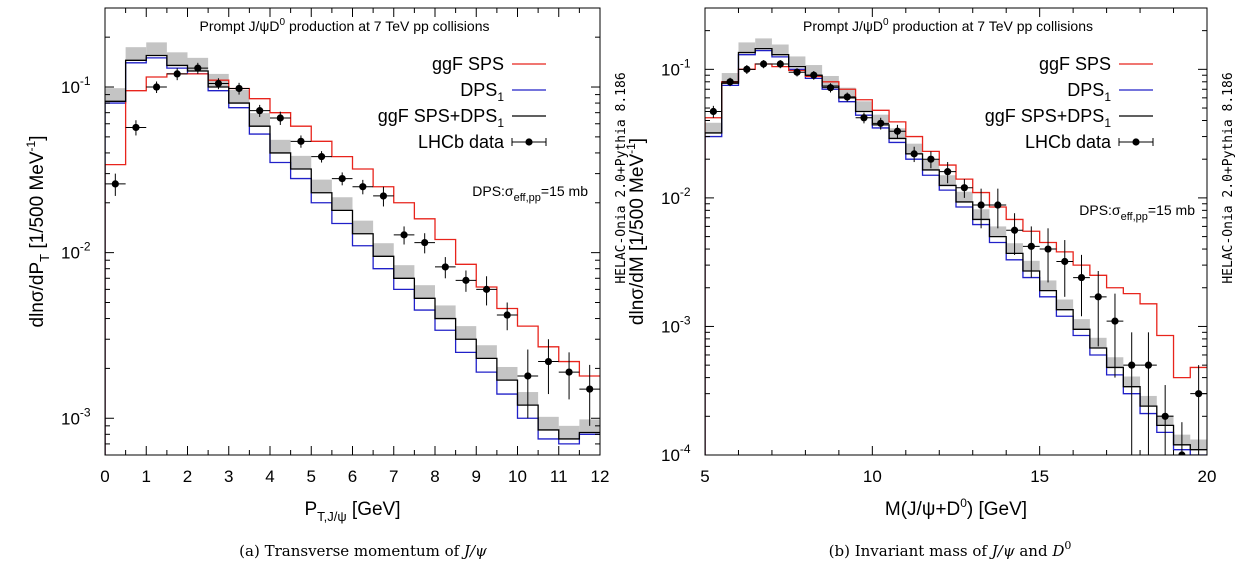 This screenshot has width=1238, height=566. Describe the element at coordinates (476, 476) in the screenshot. I see `x-tick-label: 9` at that location.